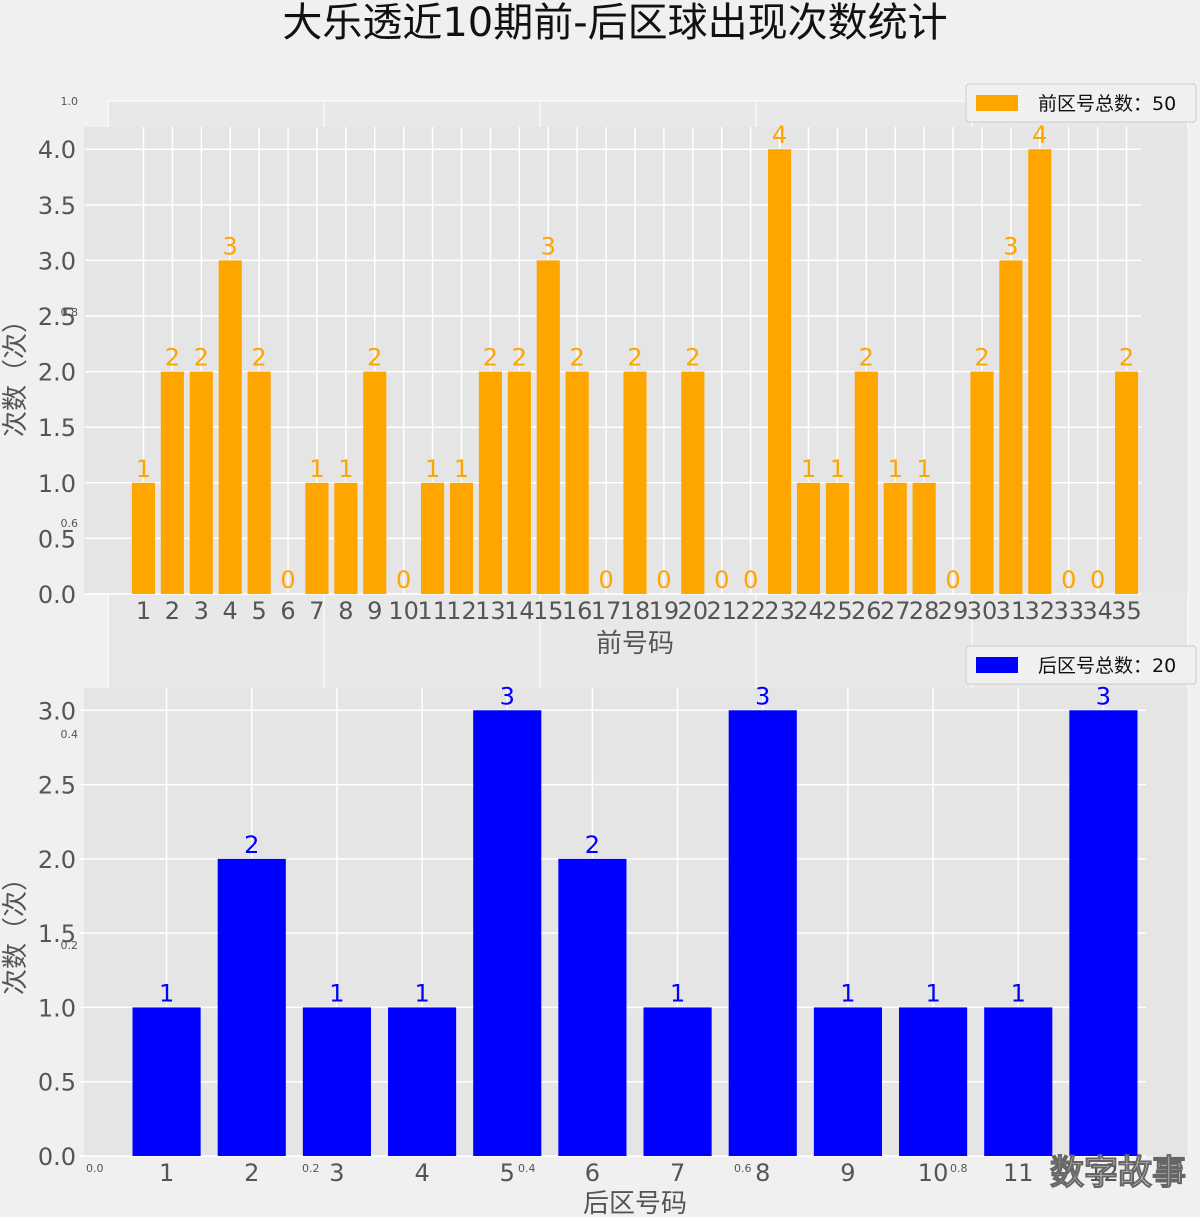 This screenshot has width=1200, height=1217. Describe the element at coordinates (895, 611) in the screenshot. I see `front-x-tick-label: 27` at that location.